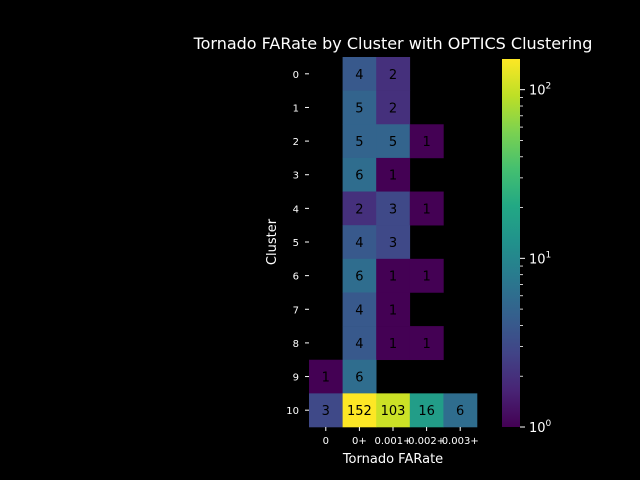  Describe the element at coordinates (326, 441) in the screenshot. I see `x-tick-label: 0` at that location.